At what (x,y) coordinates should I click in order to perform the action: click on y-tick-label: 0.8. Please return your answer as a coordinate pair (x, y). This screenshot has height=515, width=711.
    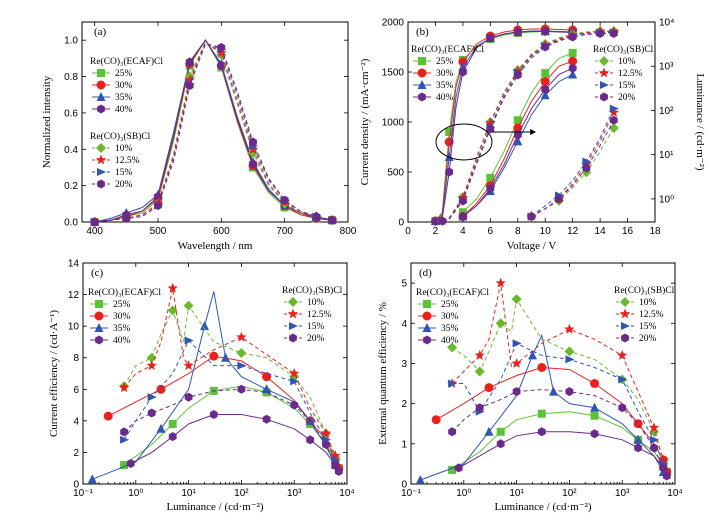
    Looking at the image, I should click on (71, 77).